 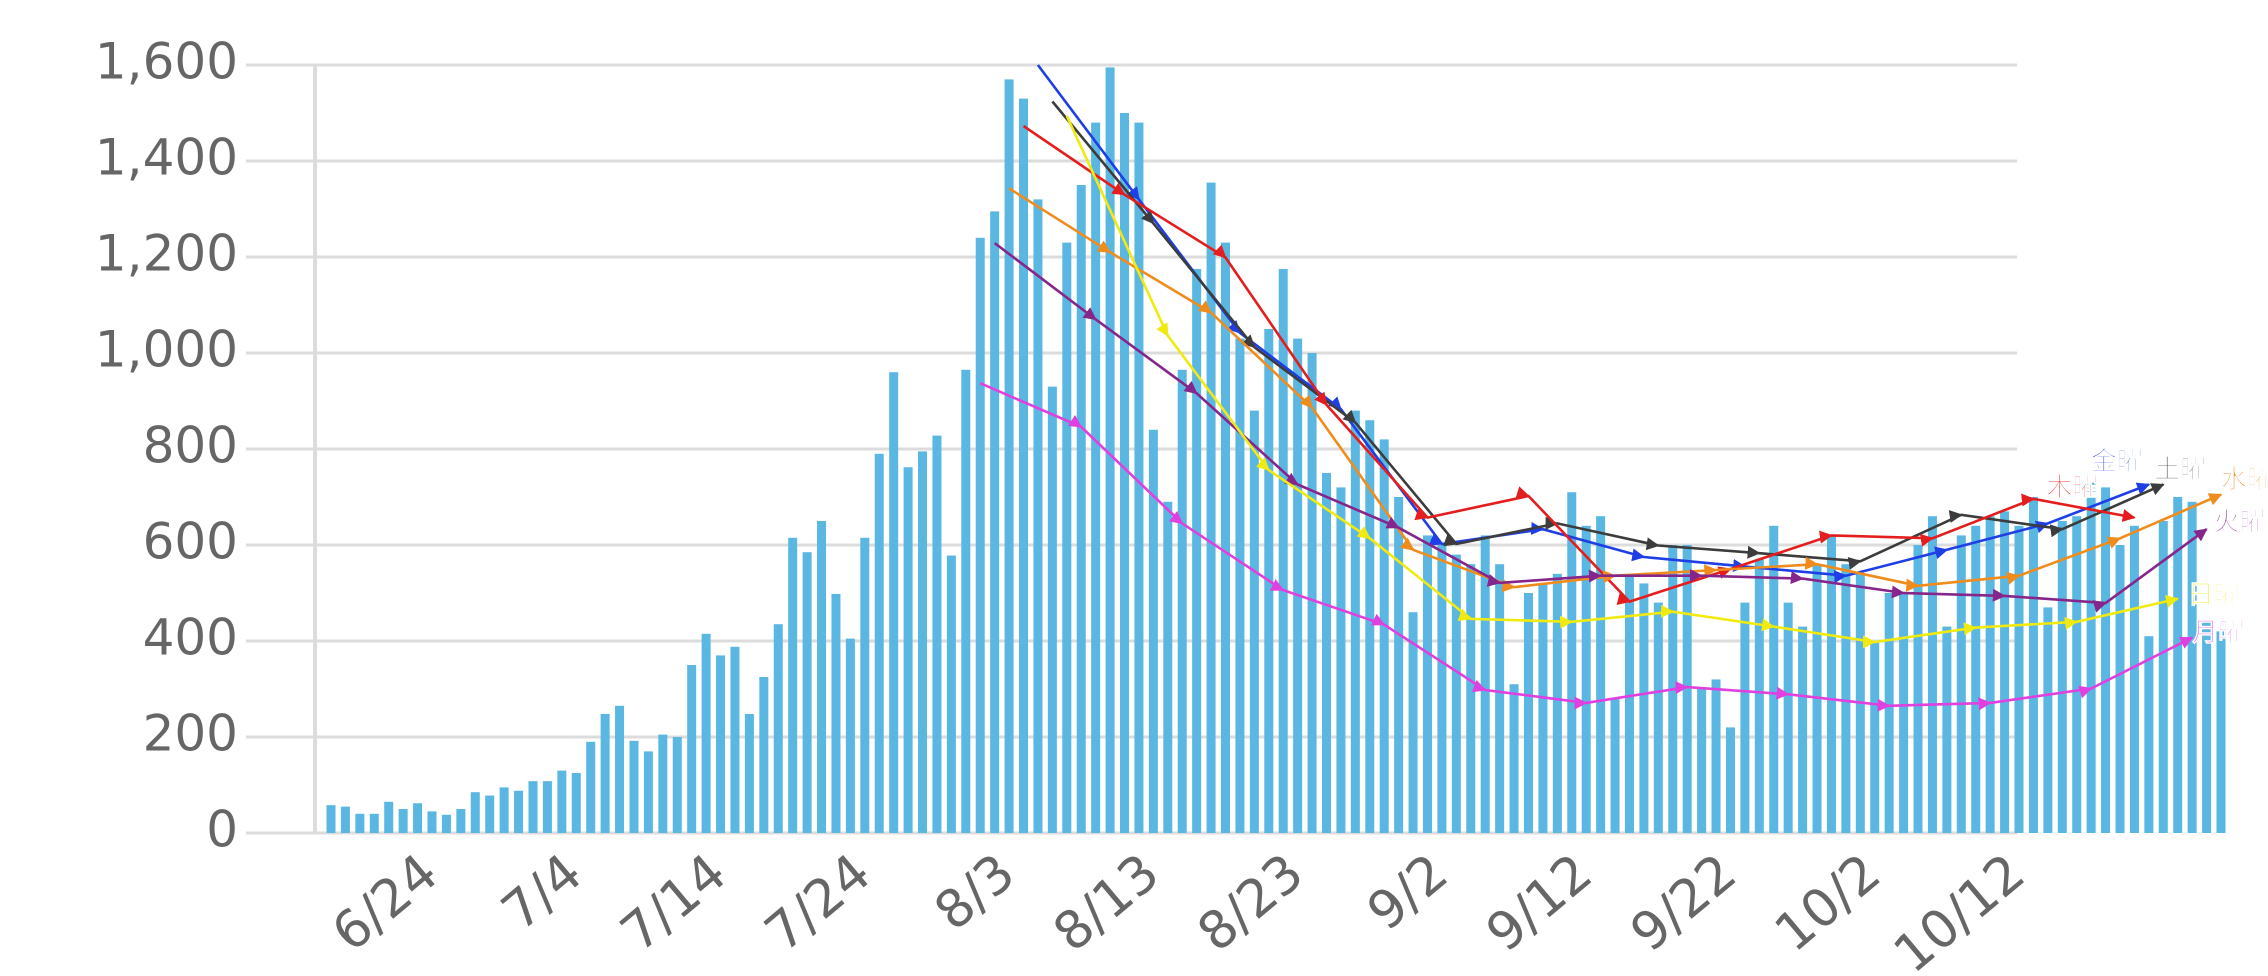 I want to click on x-tick-label: 7/14, so click(x=674, y=903).